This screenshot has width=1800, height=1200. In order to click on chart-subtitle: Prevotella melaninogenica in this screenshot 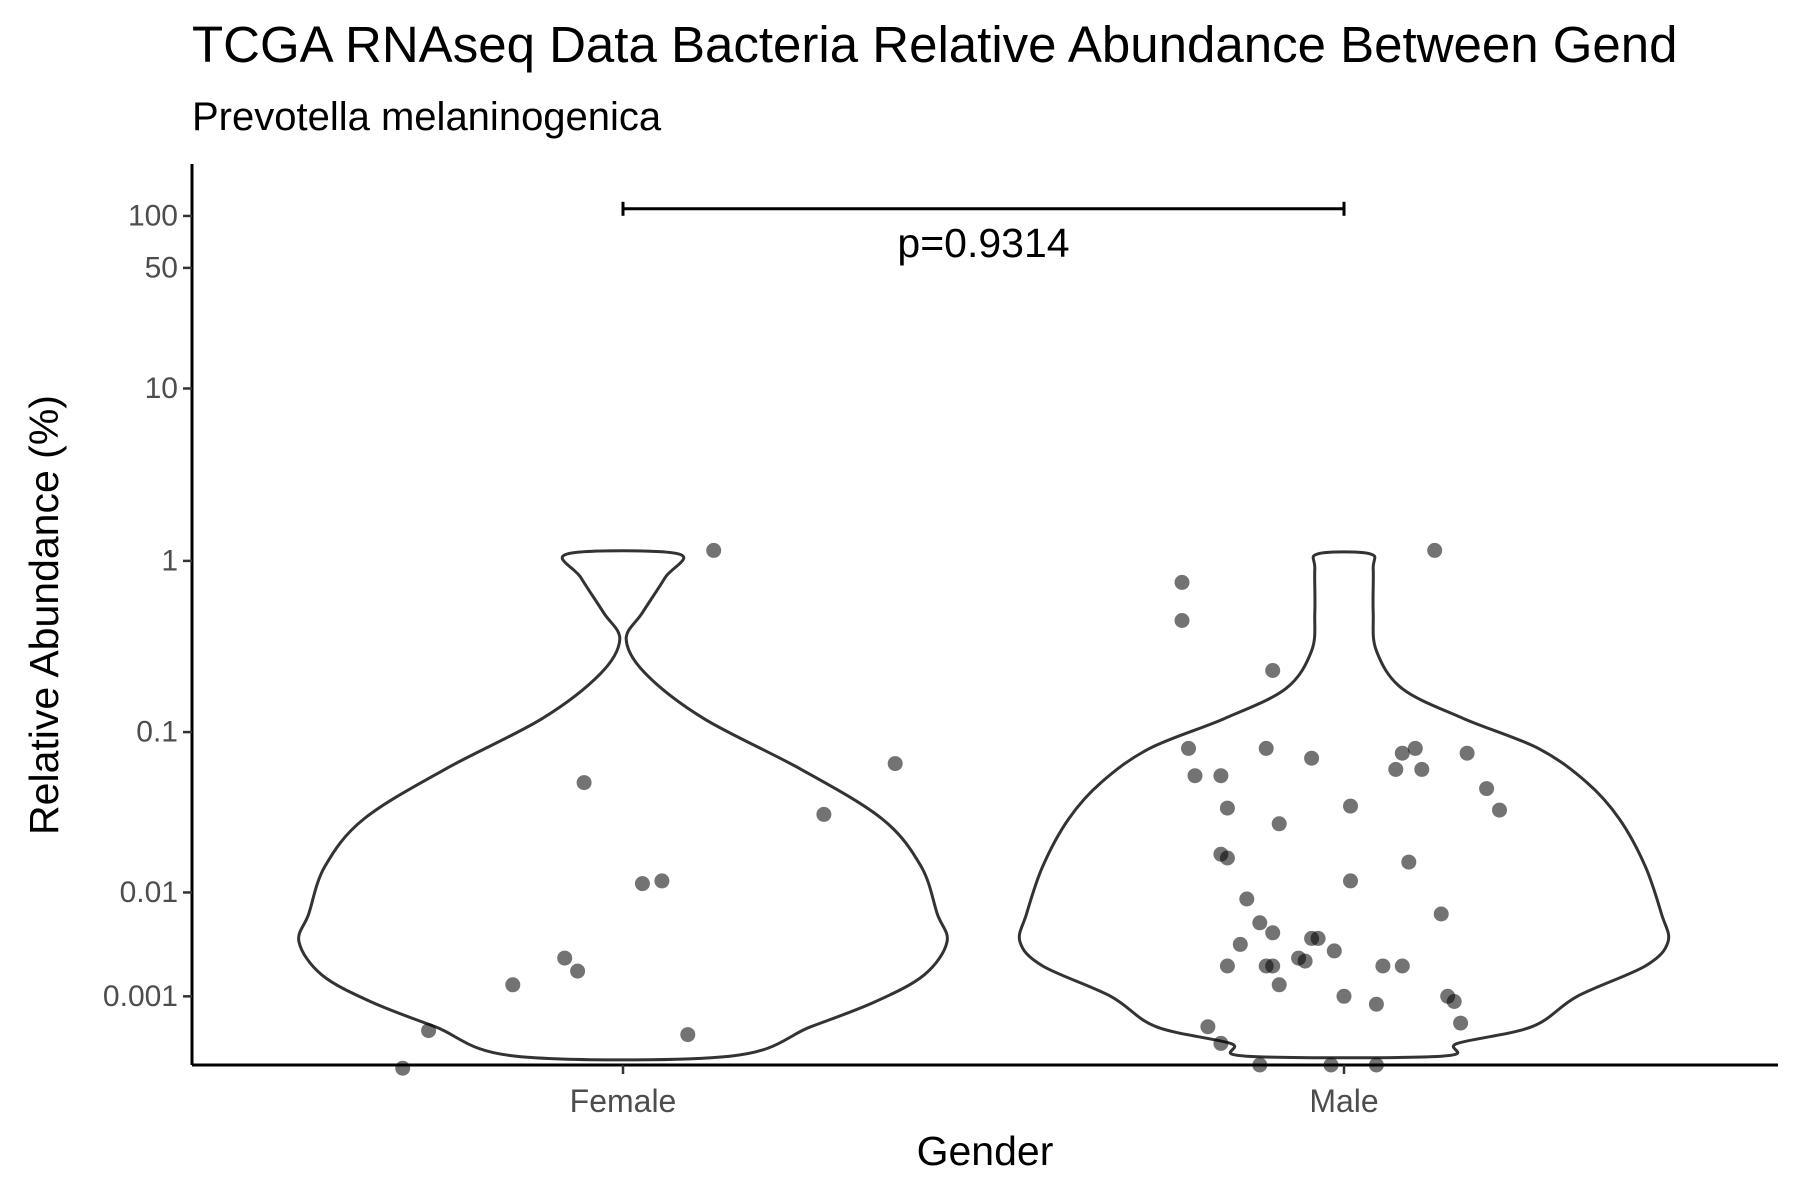, I will do `click(427, 117)`.